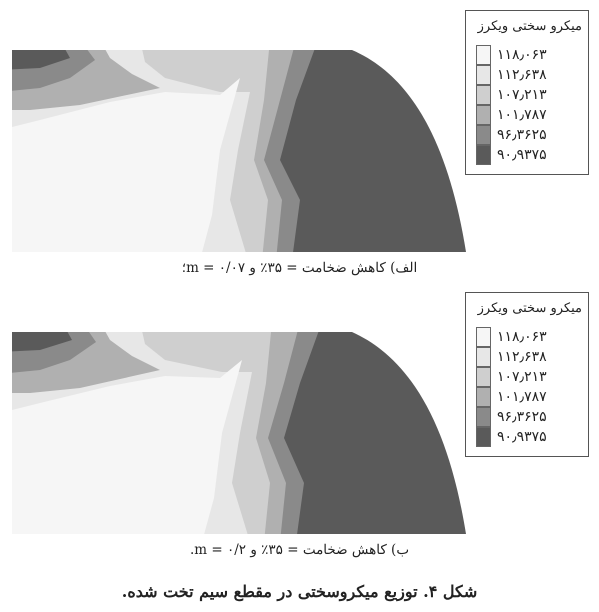 Image resolution: width=599 pixels, height=612 pixels. What do you see at coordinates (299, 268) in the screenshot?
I see `panel-a-caption: الف) کاهش ضخامت = ۳۵٪ و ۰/۰۷ = m؛` at bounding box center [299, 268].